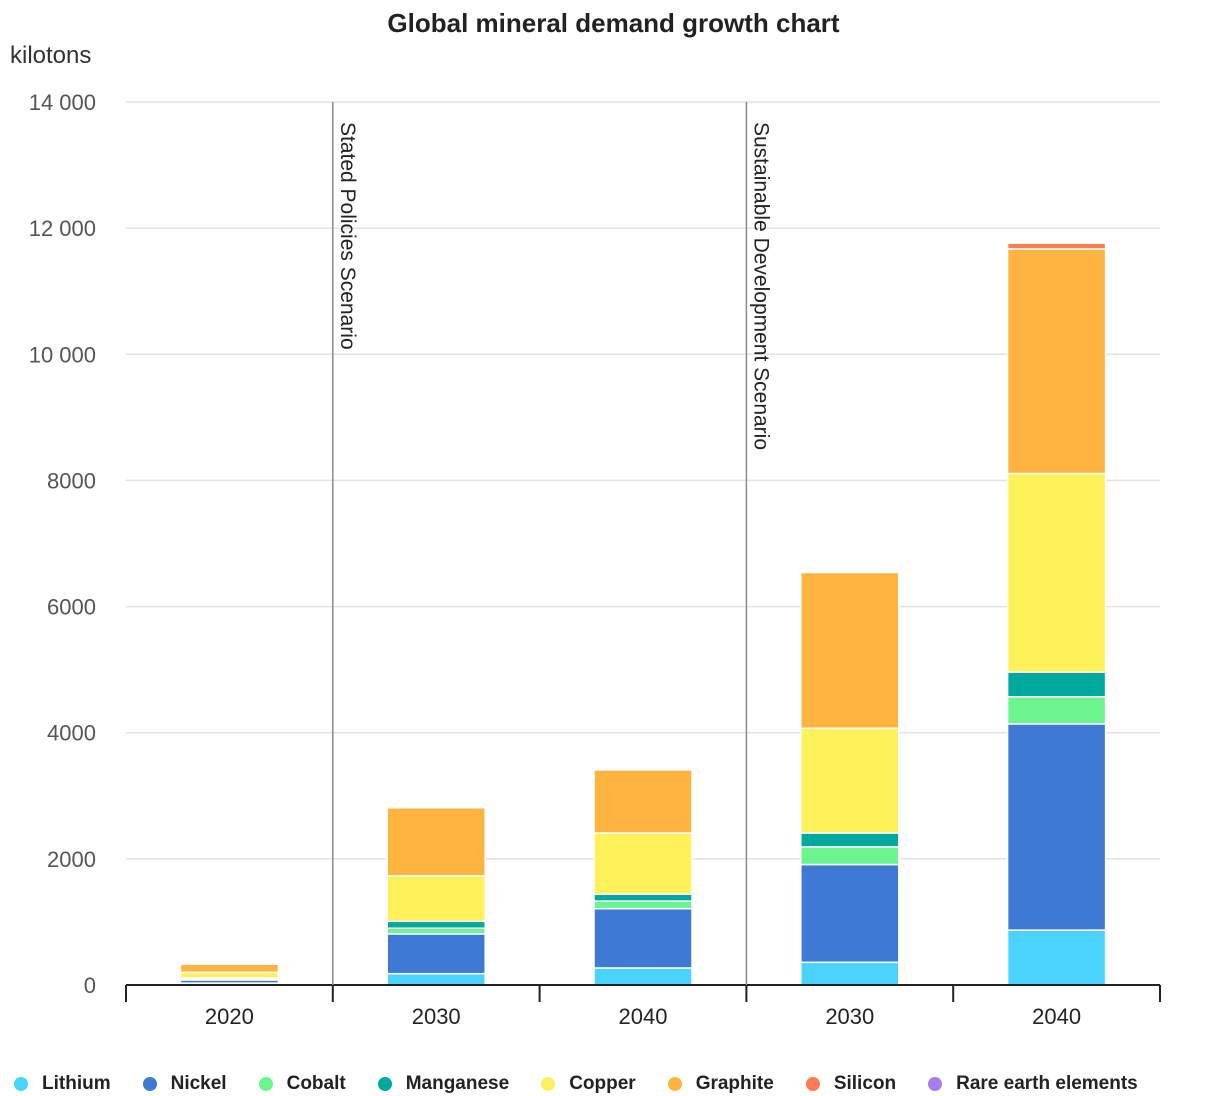  What do you see at coordinates (229, 1016) in the screenshot?
I see `x-tick-label: 2020` at bounding box center [229, 1016].